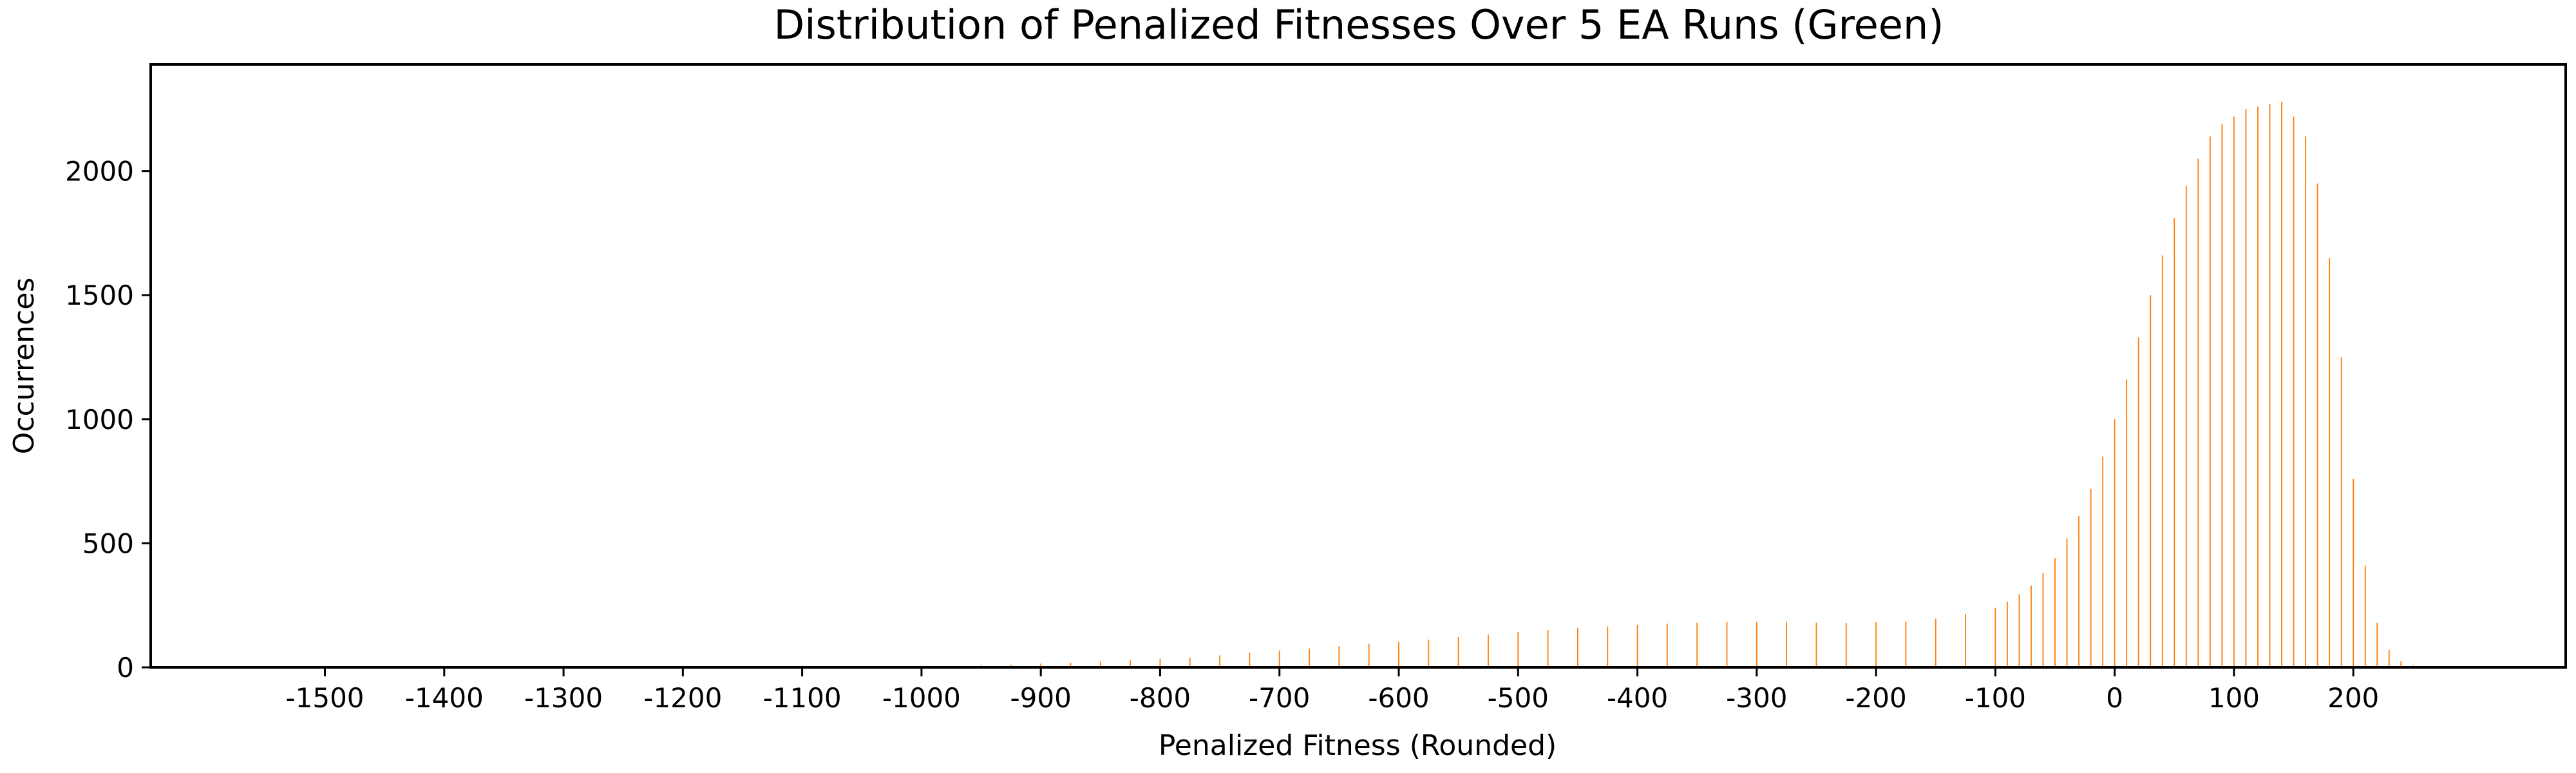 This screenshot has width=2576, height=773. Describe the element at coordinates (100, 419) in the screenshot. I see `y-tick-label: 1000` at that location.